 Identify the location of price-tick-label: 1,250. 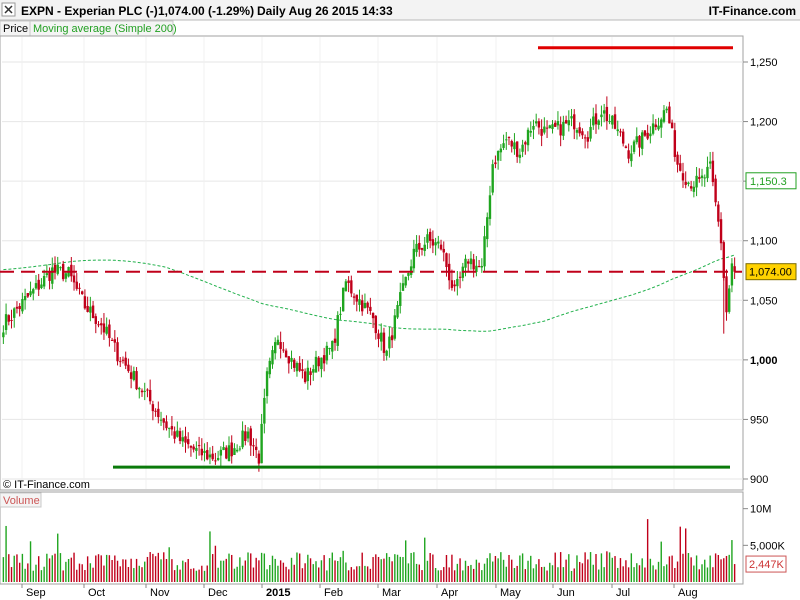
(764, 63).